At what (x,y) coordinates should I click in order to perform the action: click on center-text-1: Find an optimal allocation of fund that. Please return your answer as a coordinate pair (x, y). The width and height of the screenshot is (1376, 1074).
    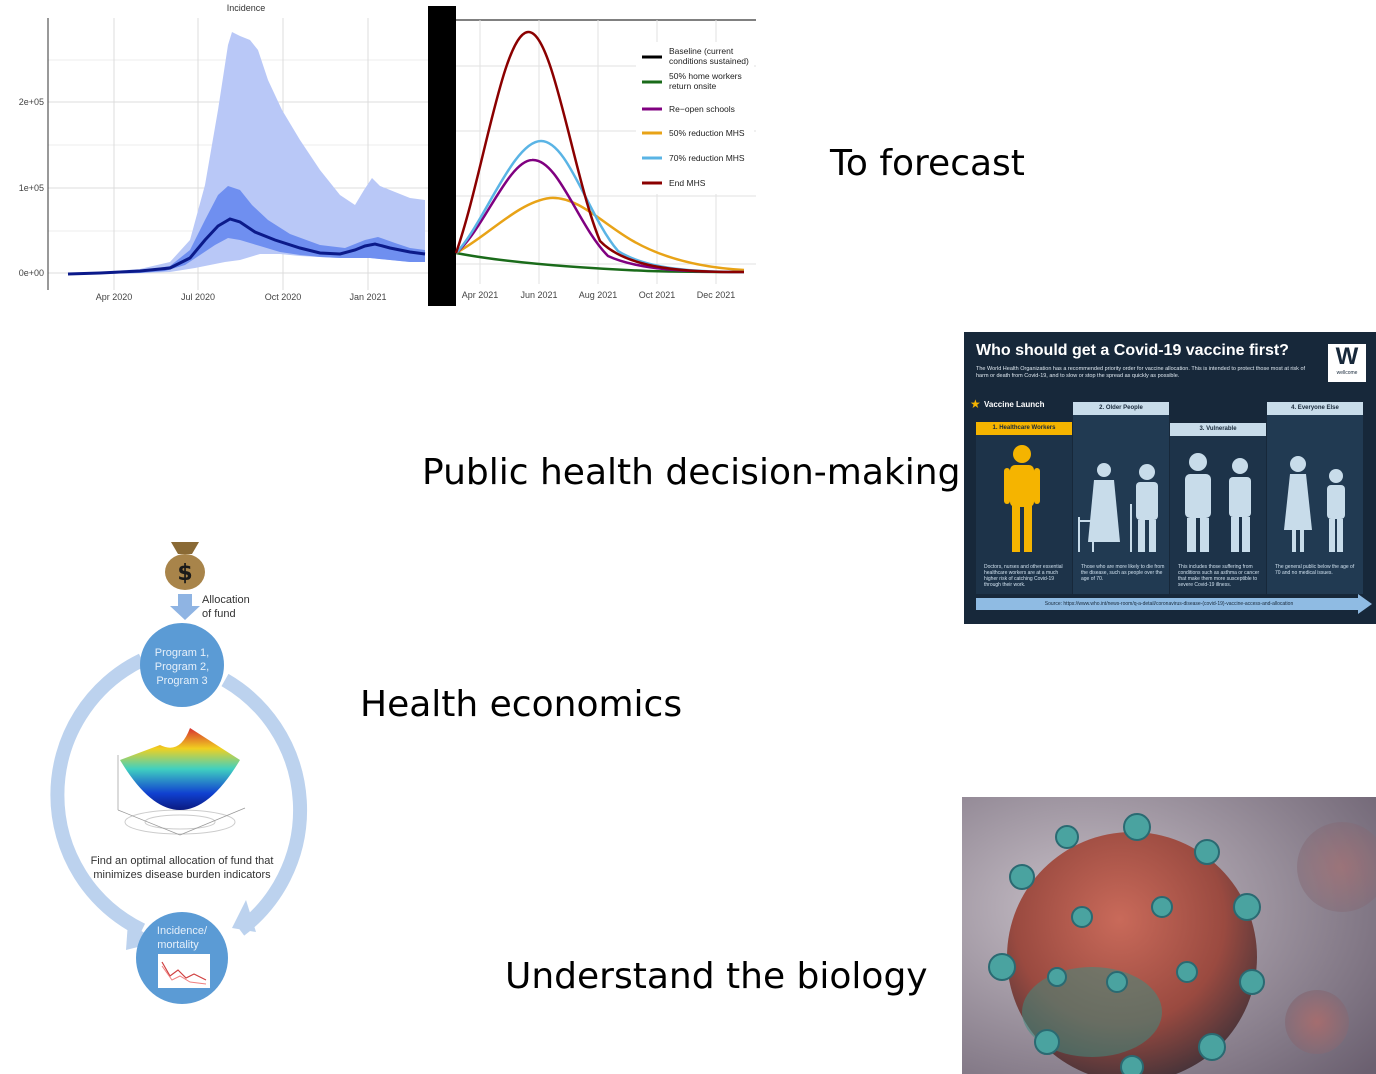
    Looking at the image, I should click on (182, 861).